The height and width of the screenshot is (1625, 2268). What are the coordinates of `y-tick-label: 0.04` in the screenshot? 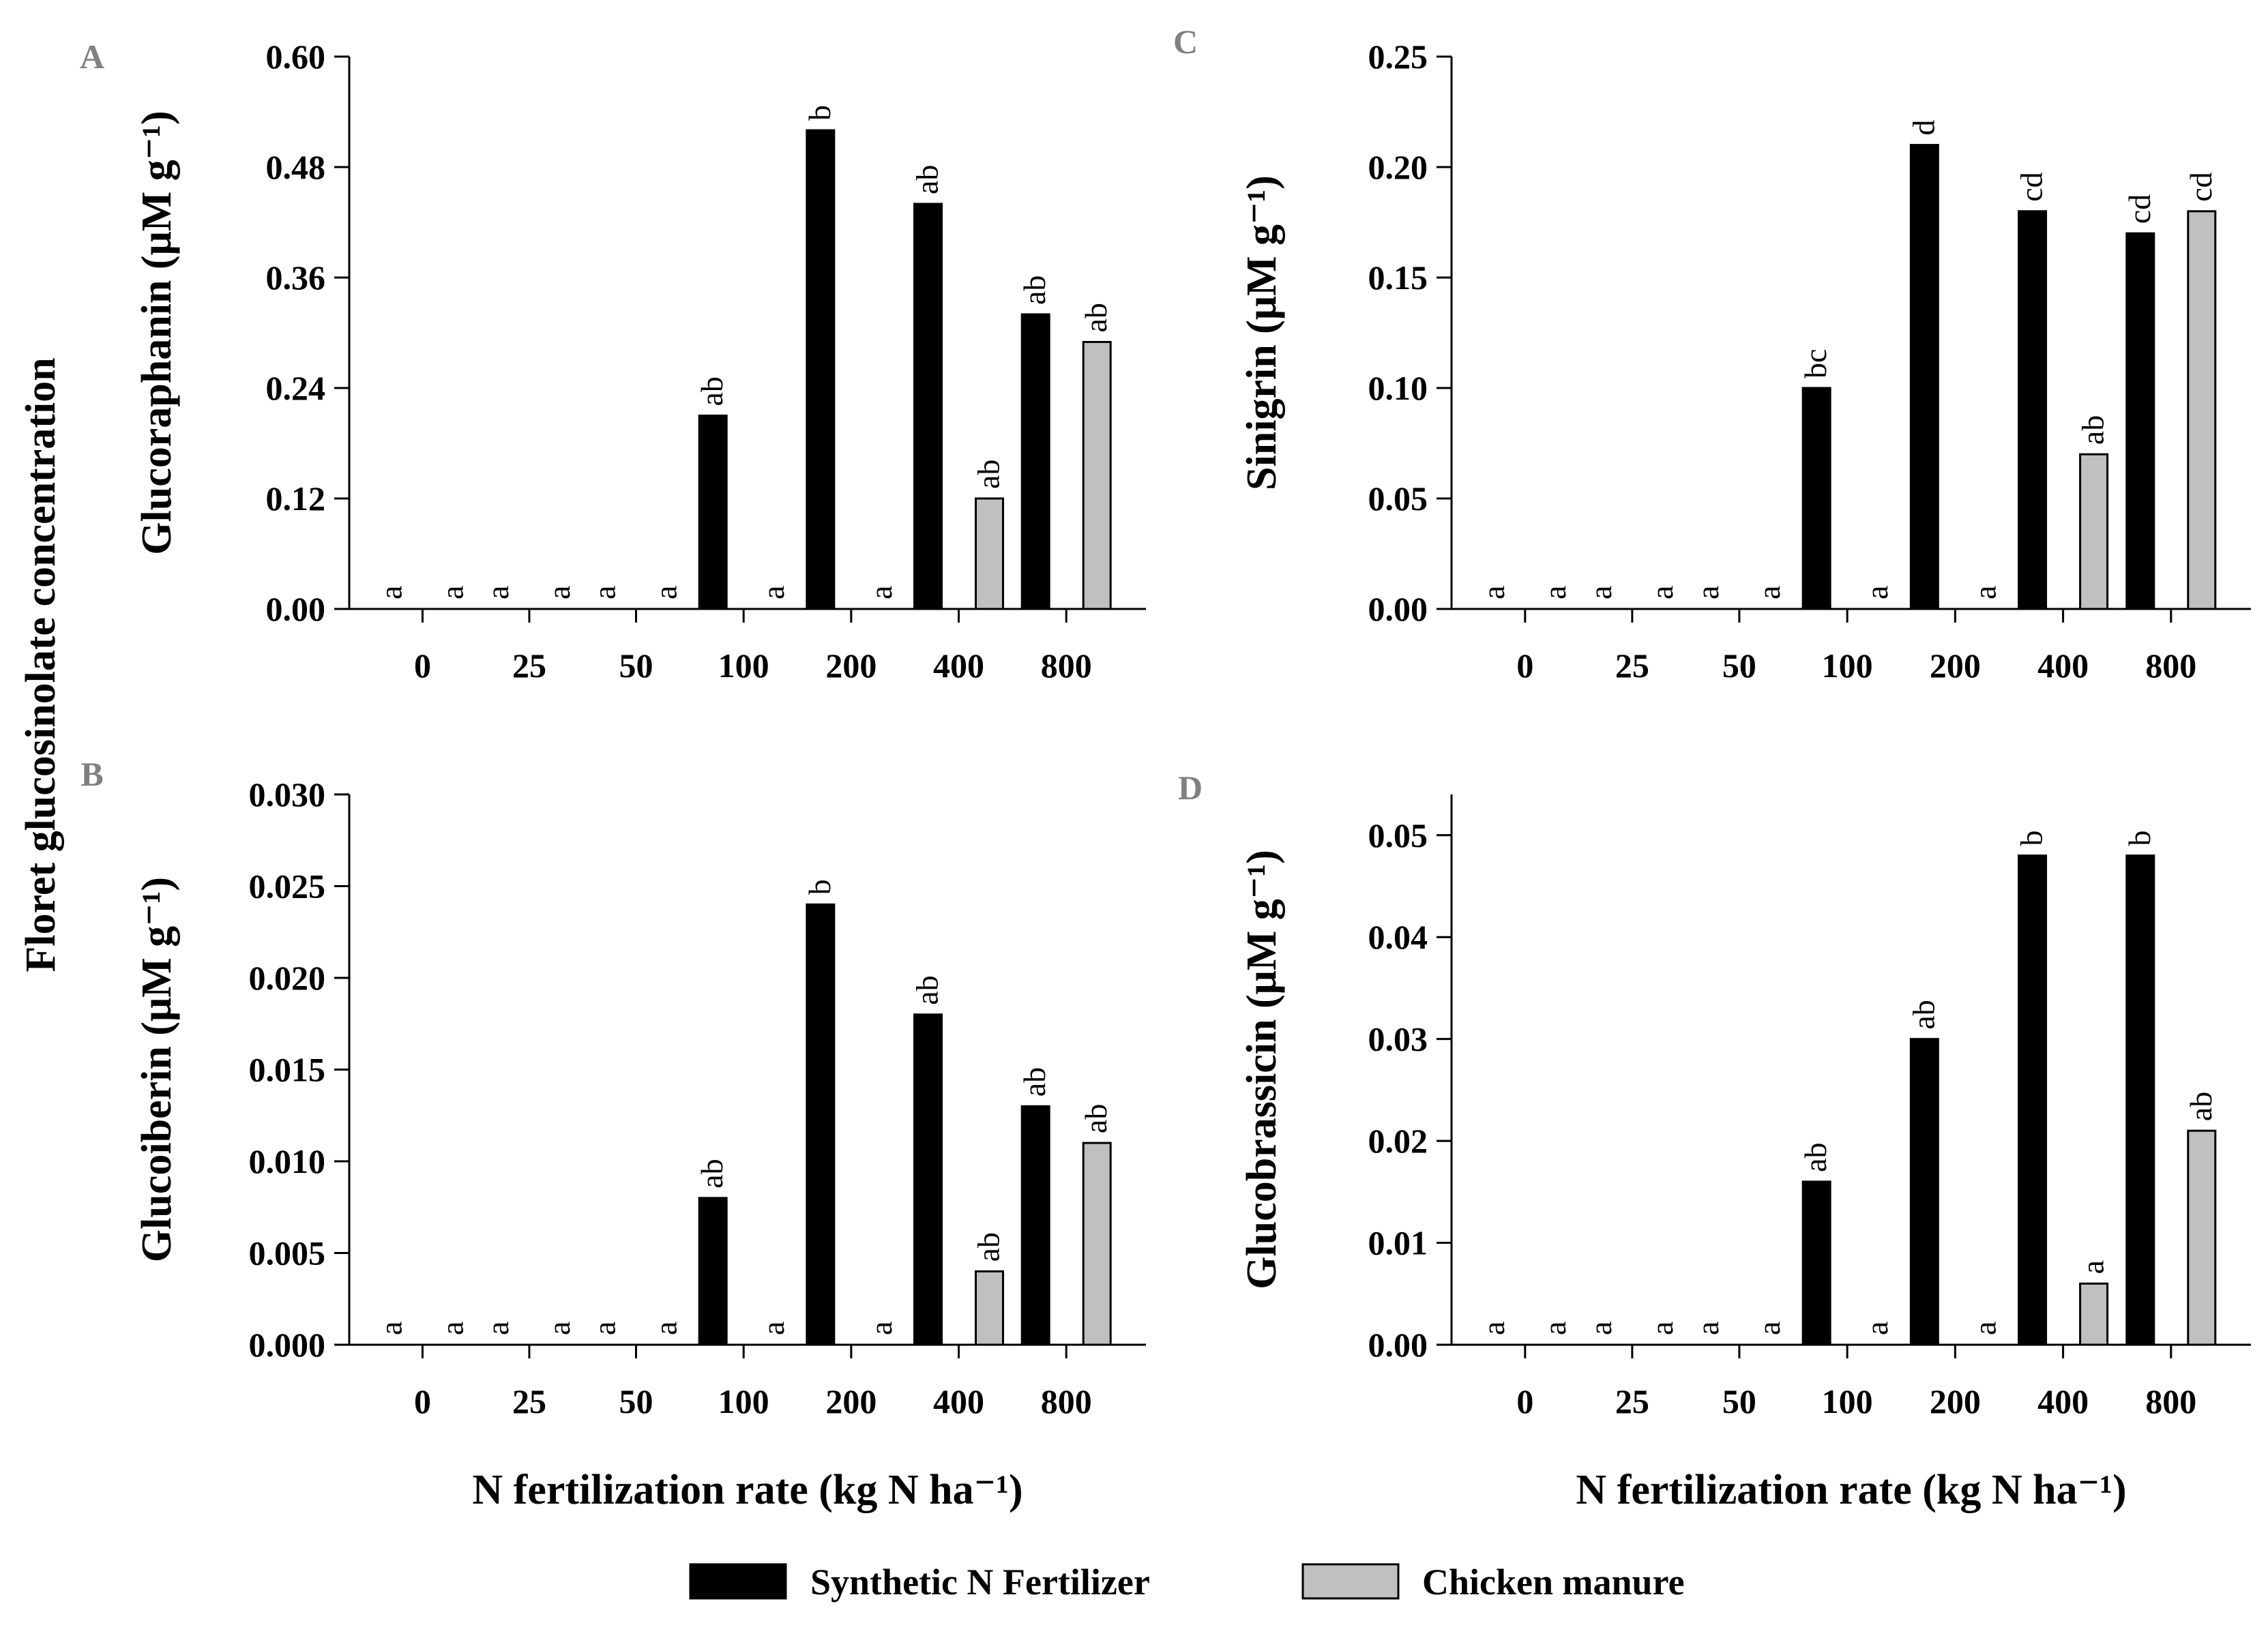 It's located at (1398, 937).